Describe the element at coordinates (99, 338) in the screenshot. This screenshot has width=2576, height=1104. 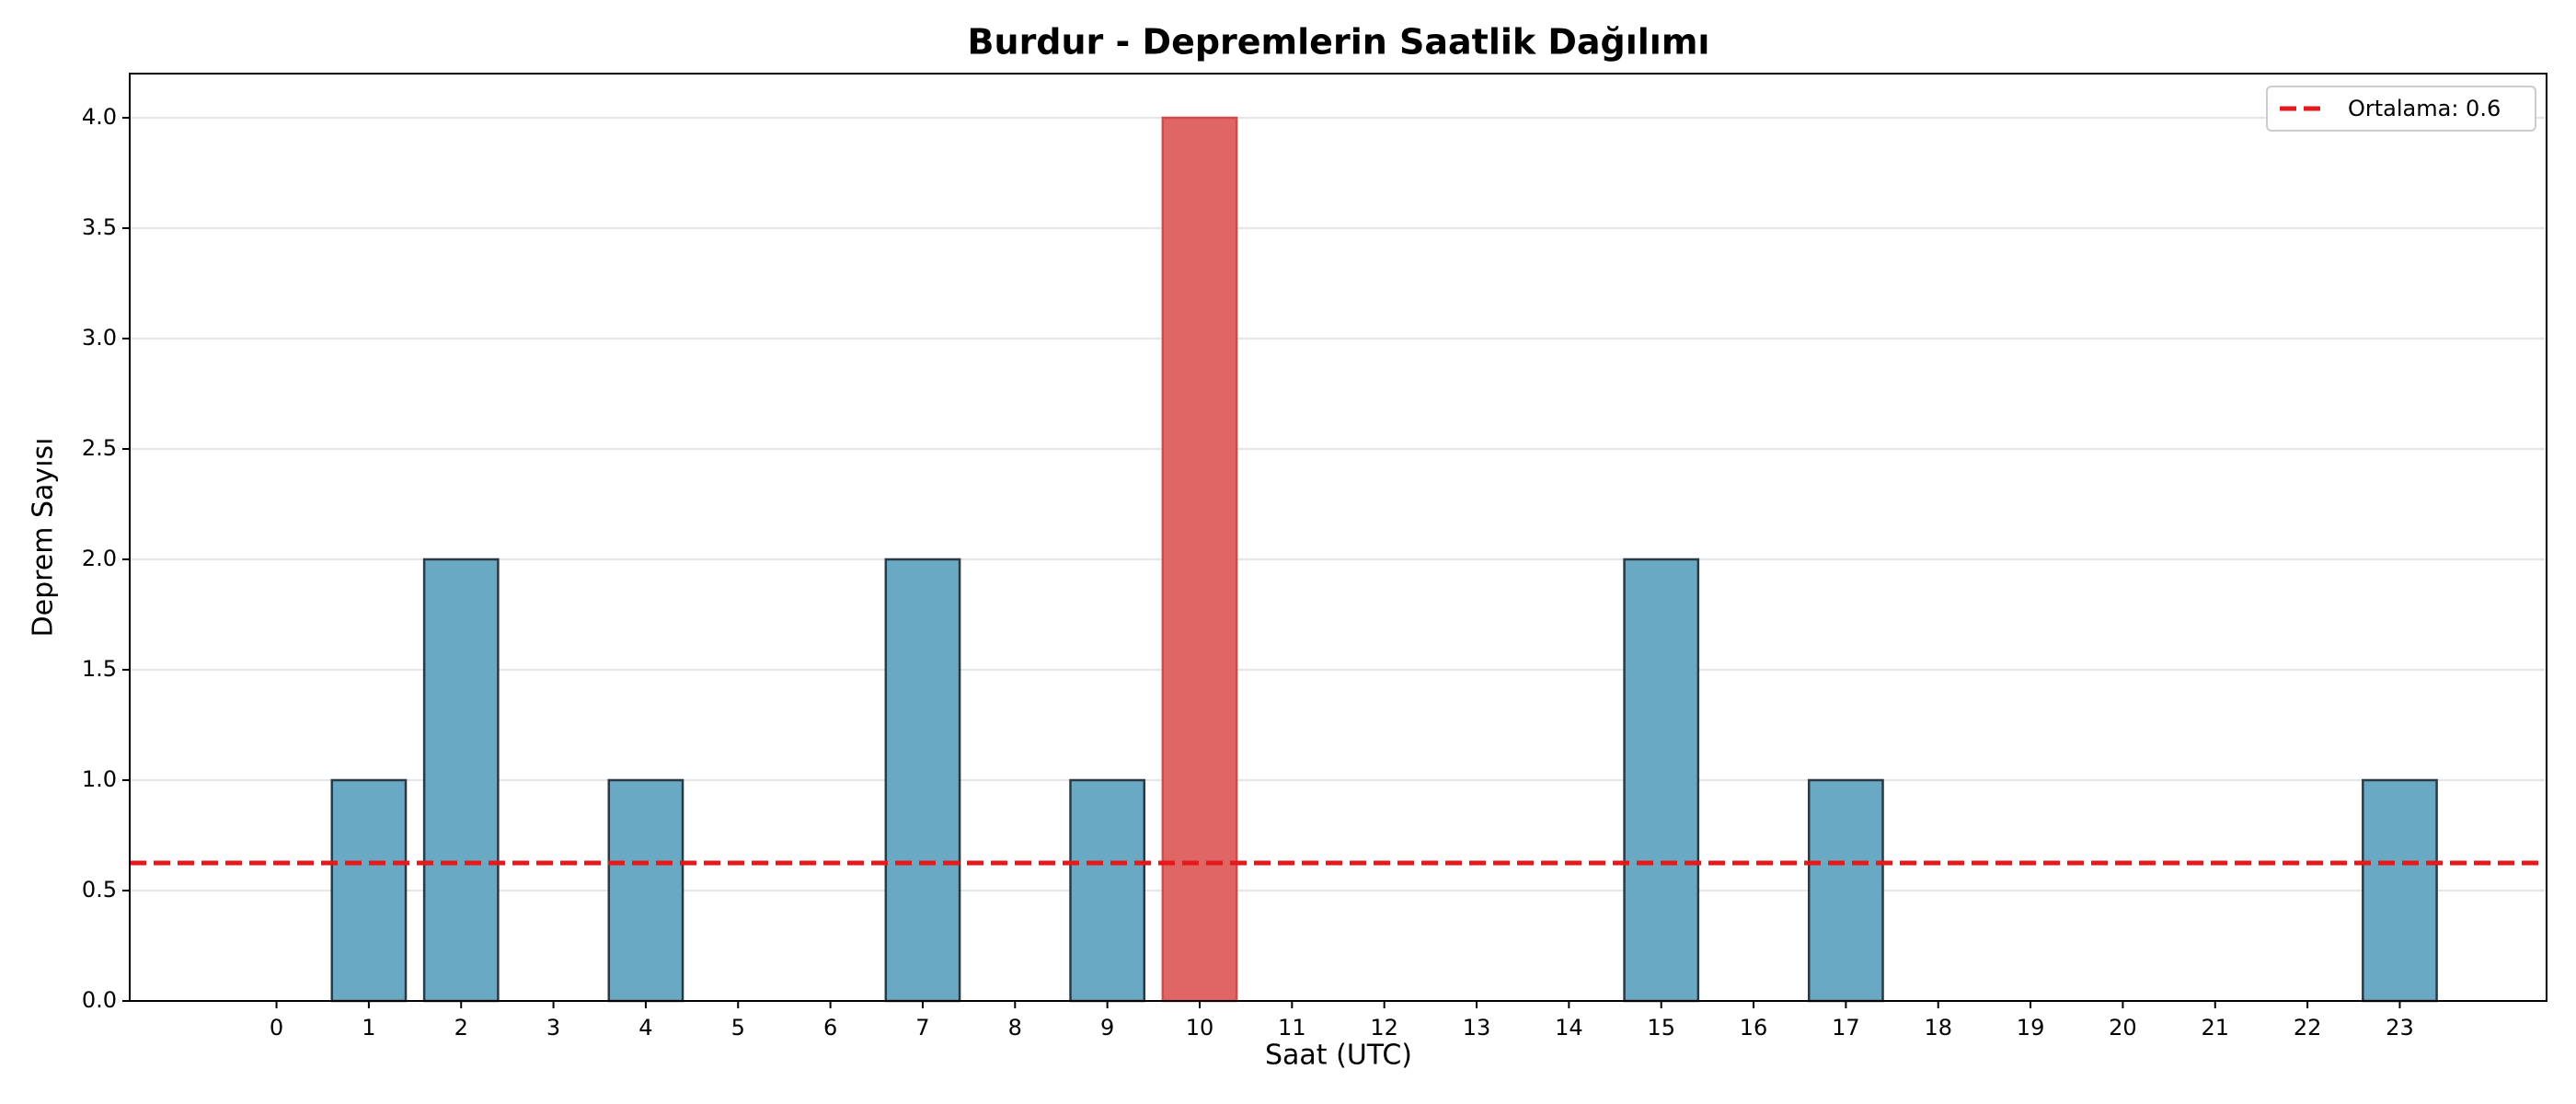
I see `y-tick-label: 3.0` at that location.